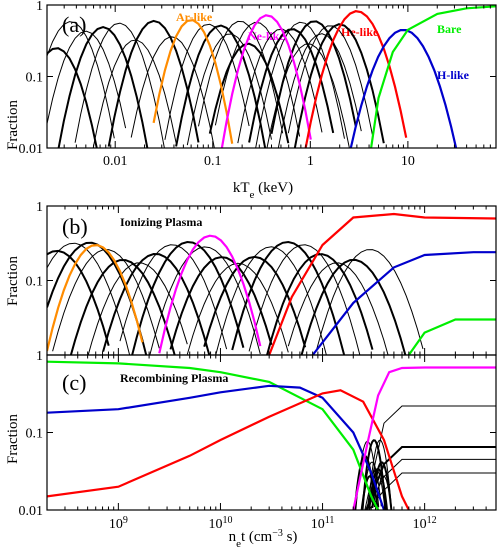 The image size is (498, 549). I want to click on annotation-ar-like: Ar-like, so click(194, 17).